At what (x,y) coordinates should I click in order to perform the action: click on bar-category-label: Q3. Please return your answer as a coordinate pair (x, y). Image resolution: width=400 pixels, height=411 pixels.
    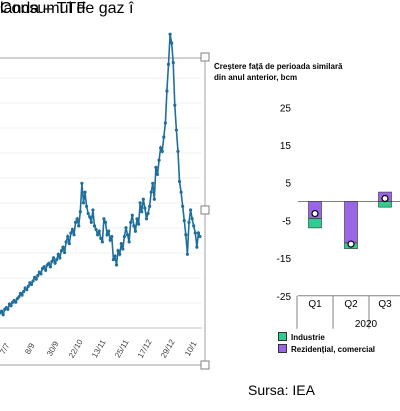
    Looking at the image, I should click on (385, 304).